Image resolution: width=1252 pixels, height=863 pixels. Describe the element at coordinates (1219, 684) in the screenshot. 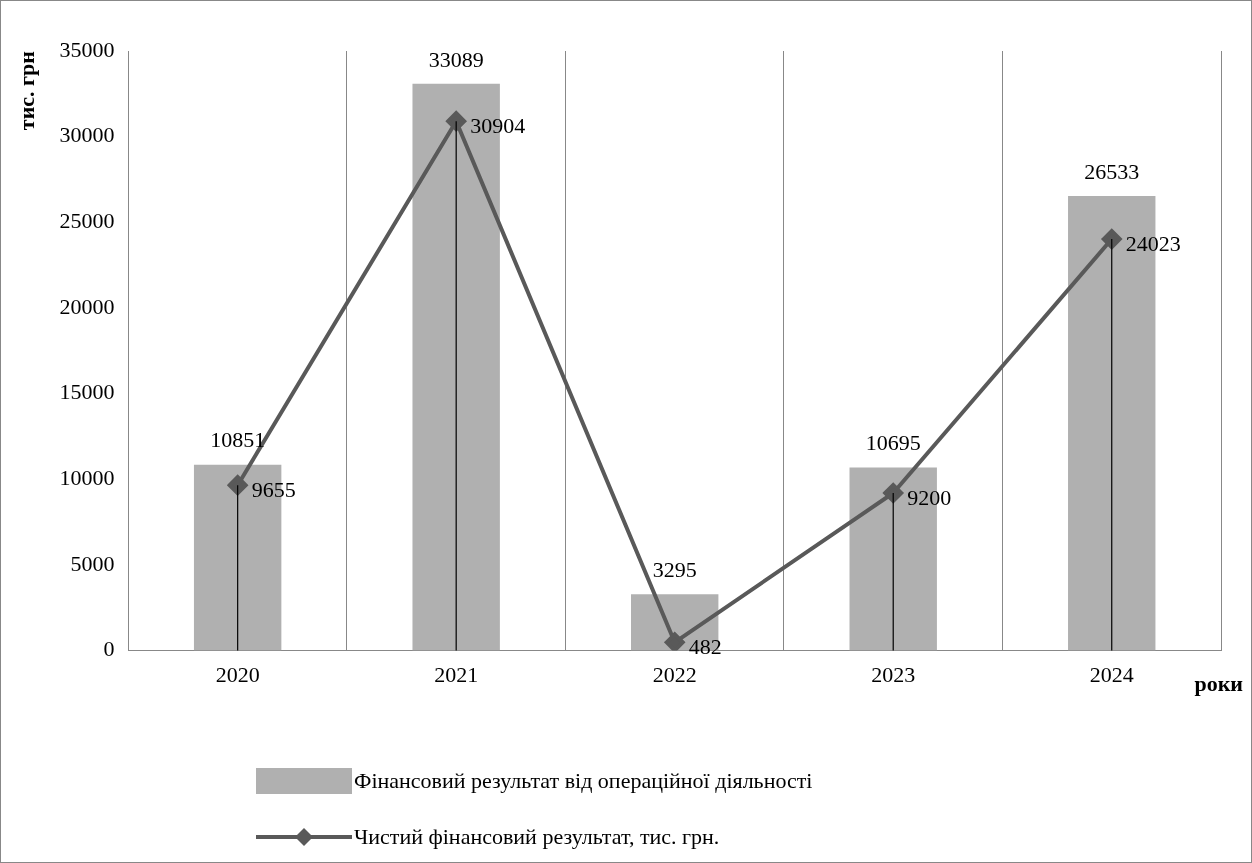

I see `x-axis-title: роки` at that location.